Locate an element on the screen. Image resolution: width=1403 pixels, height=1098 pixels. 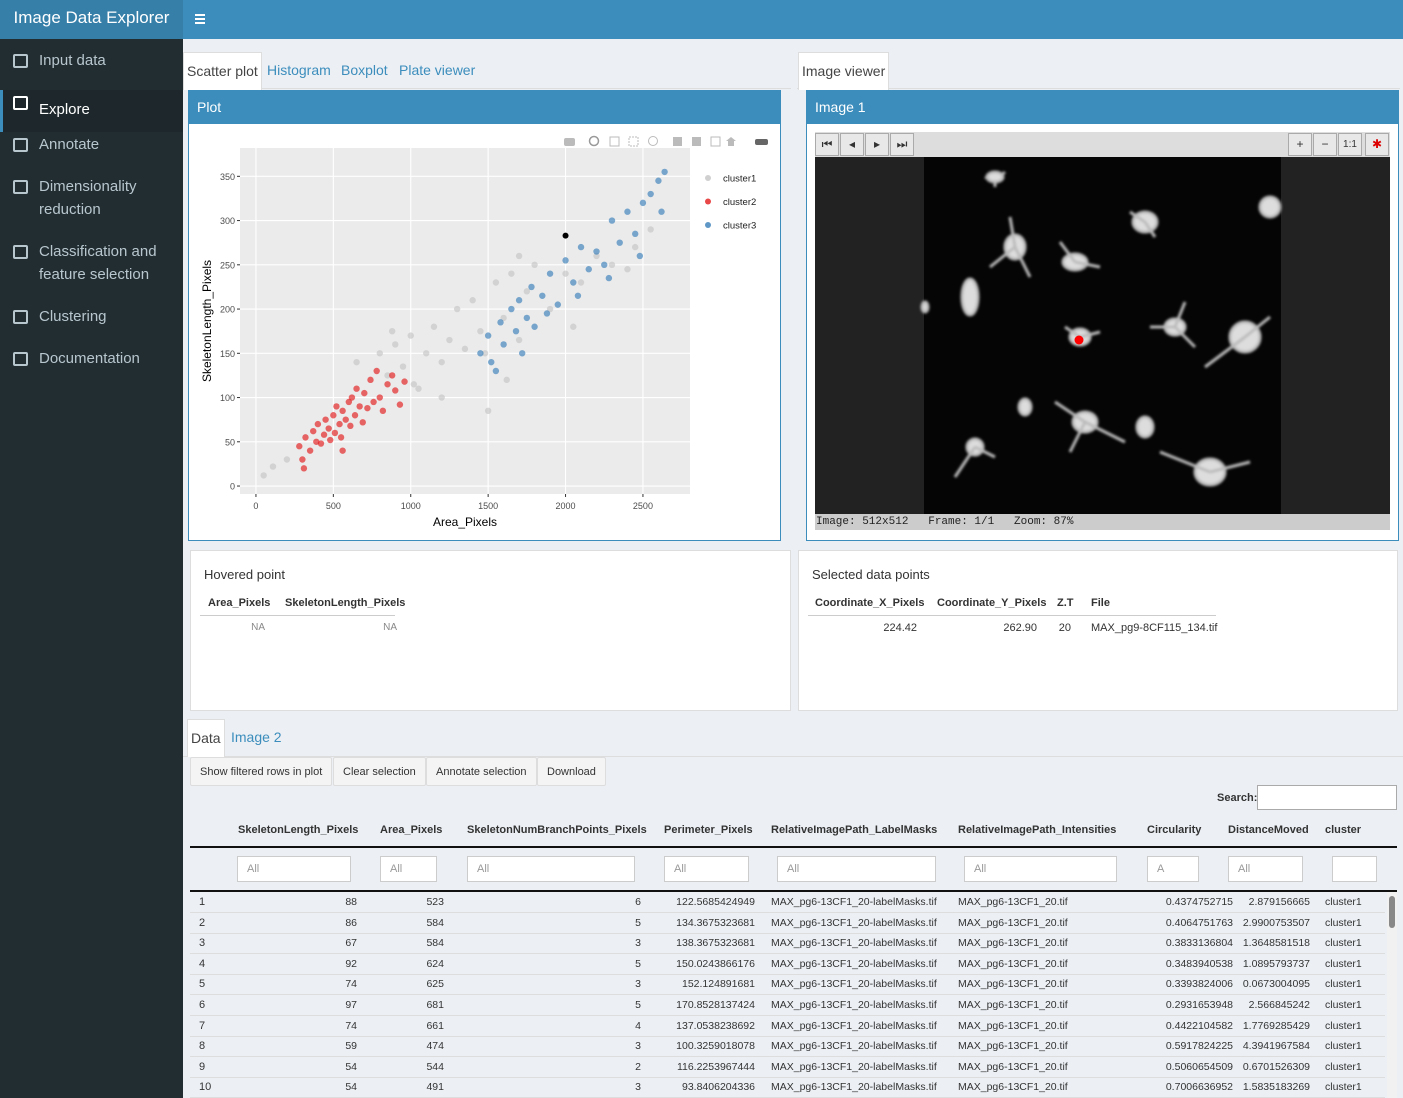
column-header: Circularity is located at coordinates (1174, 830).